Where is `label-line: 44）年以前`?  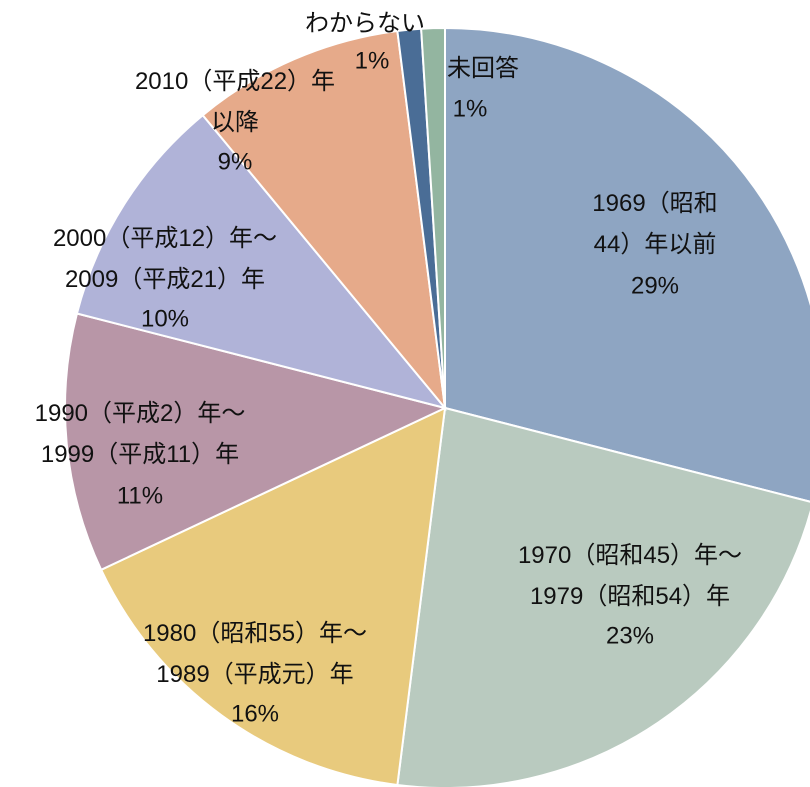 label-line: 44）年以前 is located at coordinates (655, 244).